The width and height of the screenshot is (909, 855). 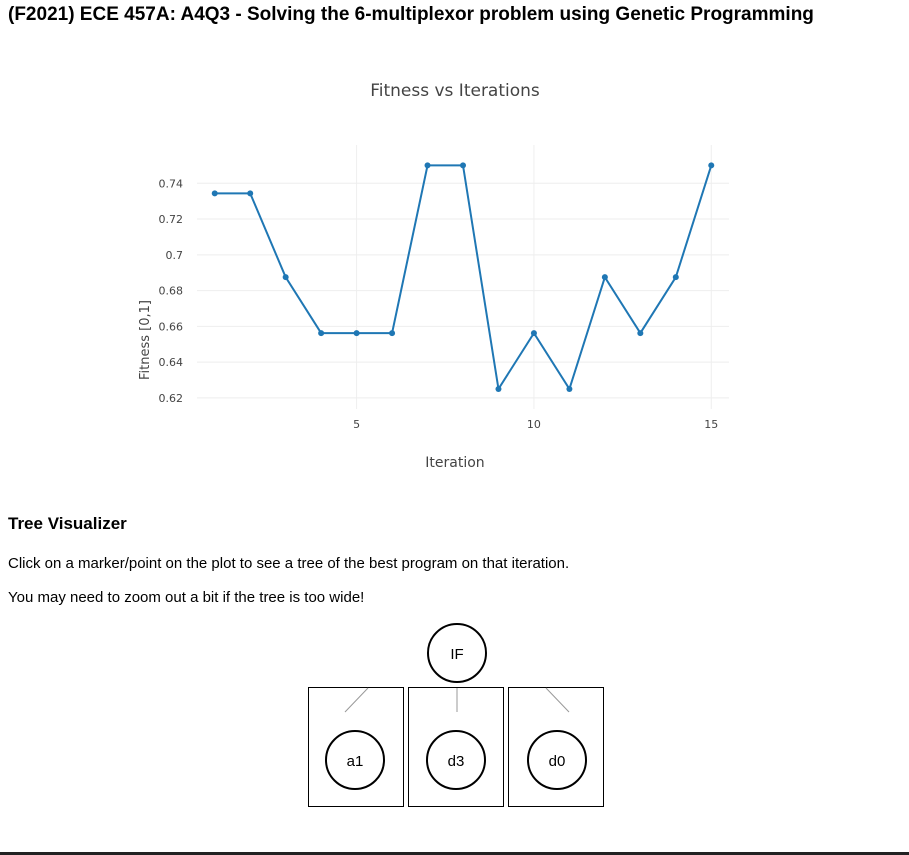 I want to click on tree-child-box-1: a1, so click(x=356, y=747).